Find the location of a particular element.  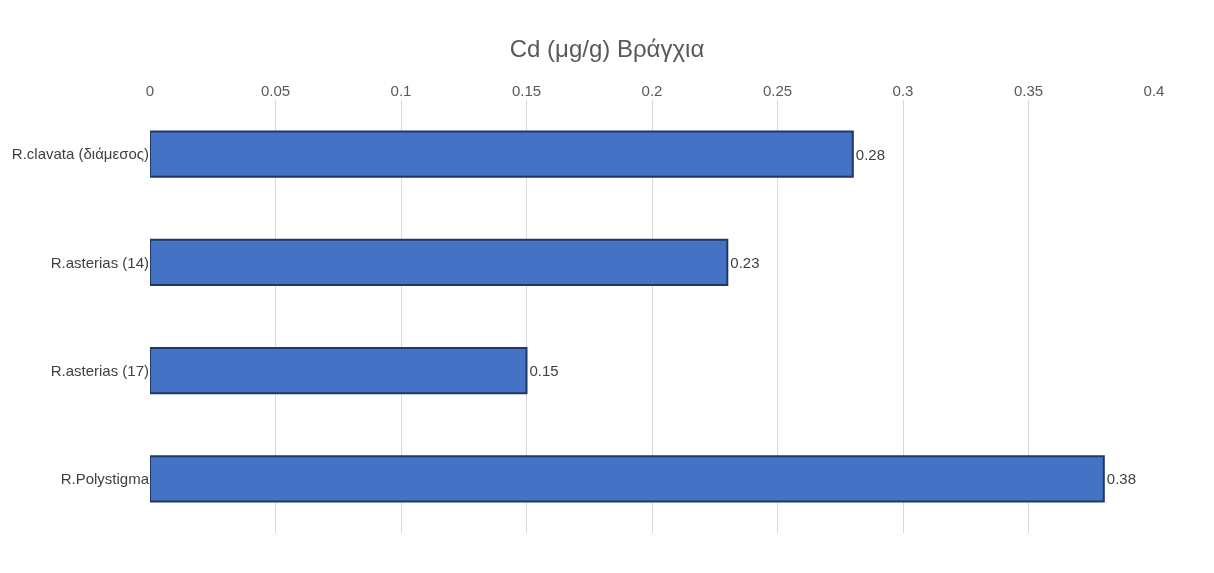

y-tick-label: R.asterias (17) is located at coordinates (99, 370).